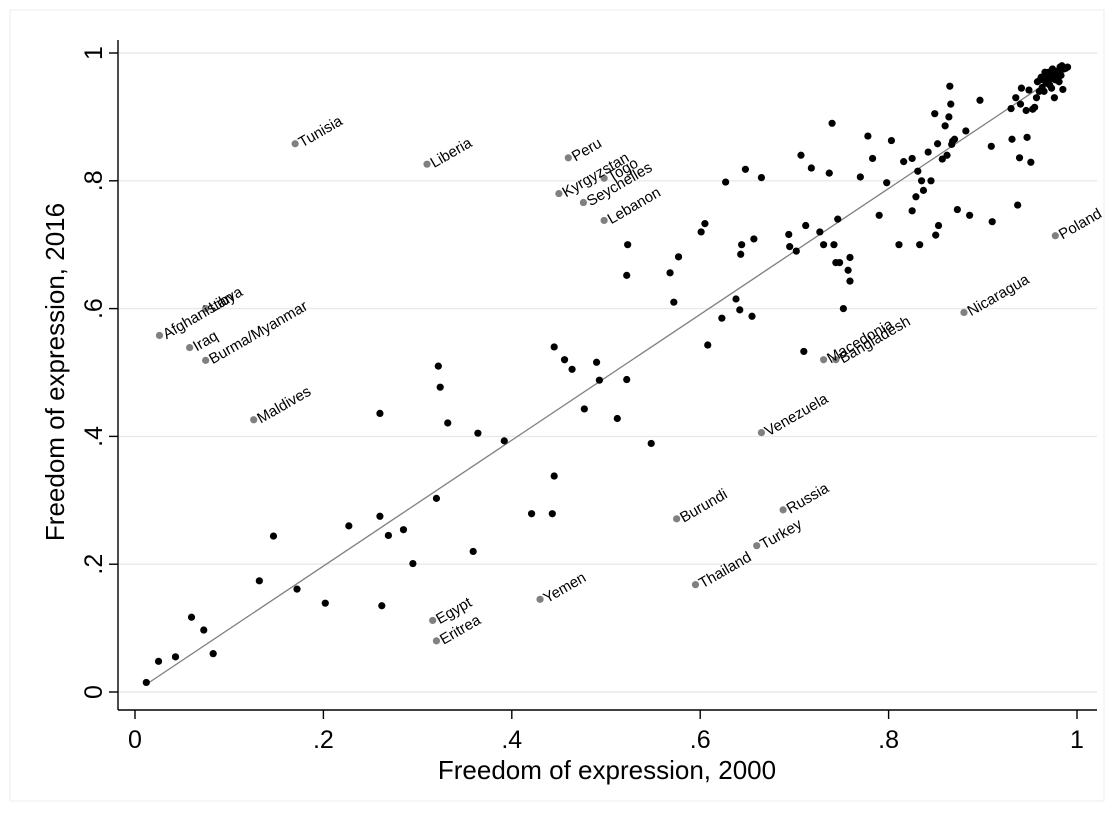 Image resolution: width=1114 pixels, height=816 pixels. Describe the element at coordinates (888, 740) in the screenshot. I see `x-tick-label: .8` at that location.